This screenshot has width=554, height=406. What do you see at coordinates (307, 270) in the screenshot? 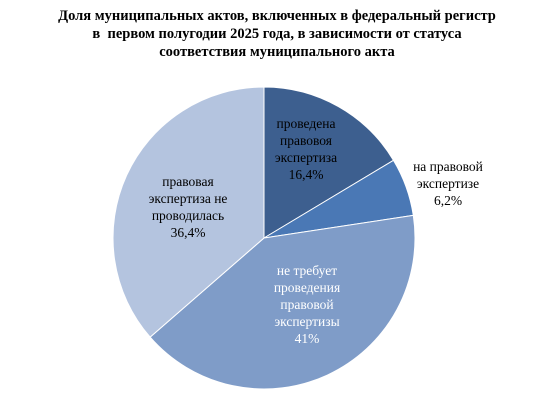
I see `slice-label-3-line-1: не требует` at bounding box center [307, 270].